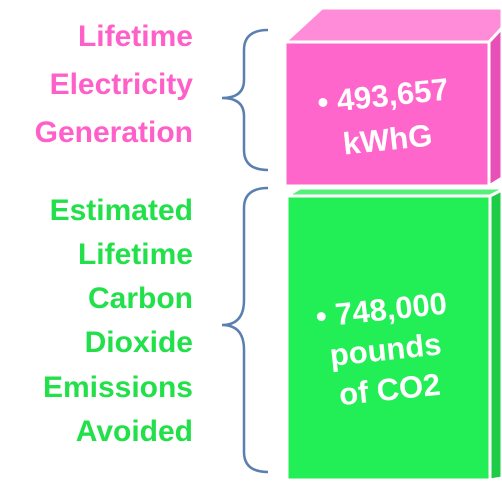 This screenshot has height=502, width=502. What do you see at coordinates (140, 298) in the screenshot?
I see `label: Carbon` at bounding box center [140, 298].